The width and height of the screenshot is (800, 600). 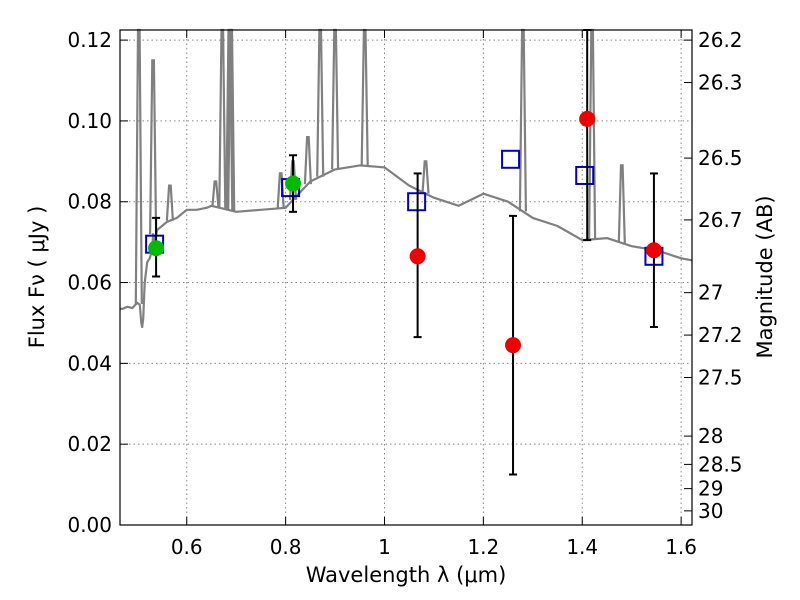 What do you see at coordinates (89, 525) in the screenshot?
I see `y-tick-label: 0.00` at bounding box center [89, 525].